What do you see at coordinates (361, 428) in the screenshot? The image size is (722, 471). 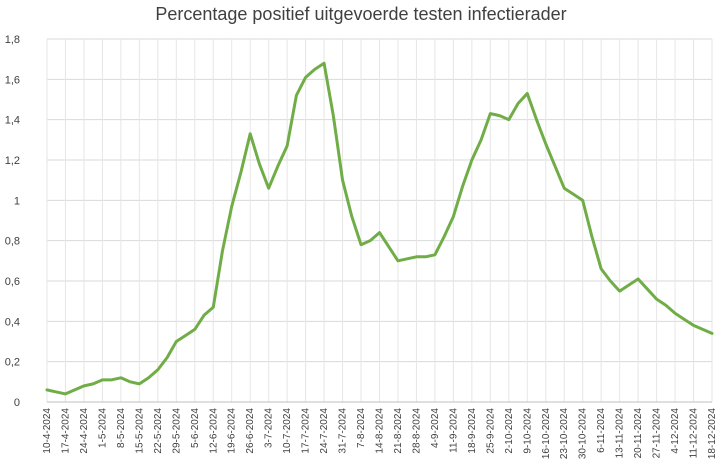 I see `x-tick-label: 7-8-2024` at bounding box center [361, 428].